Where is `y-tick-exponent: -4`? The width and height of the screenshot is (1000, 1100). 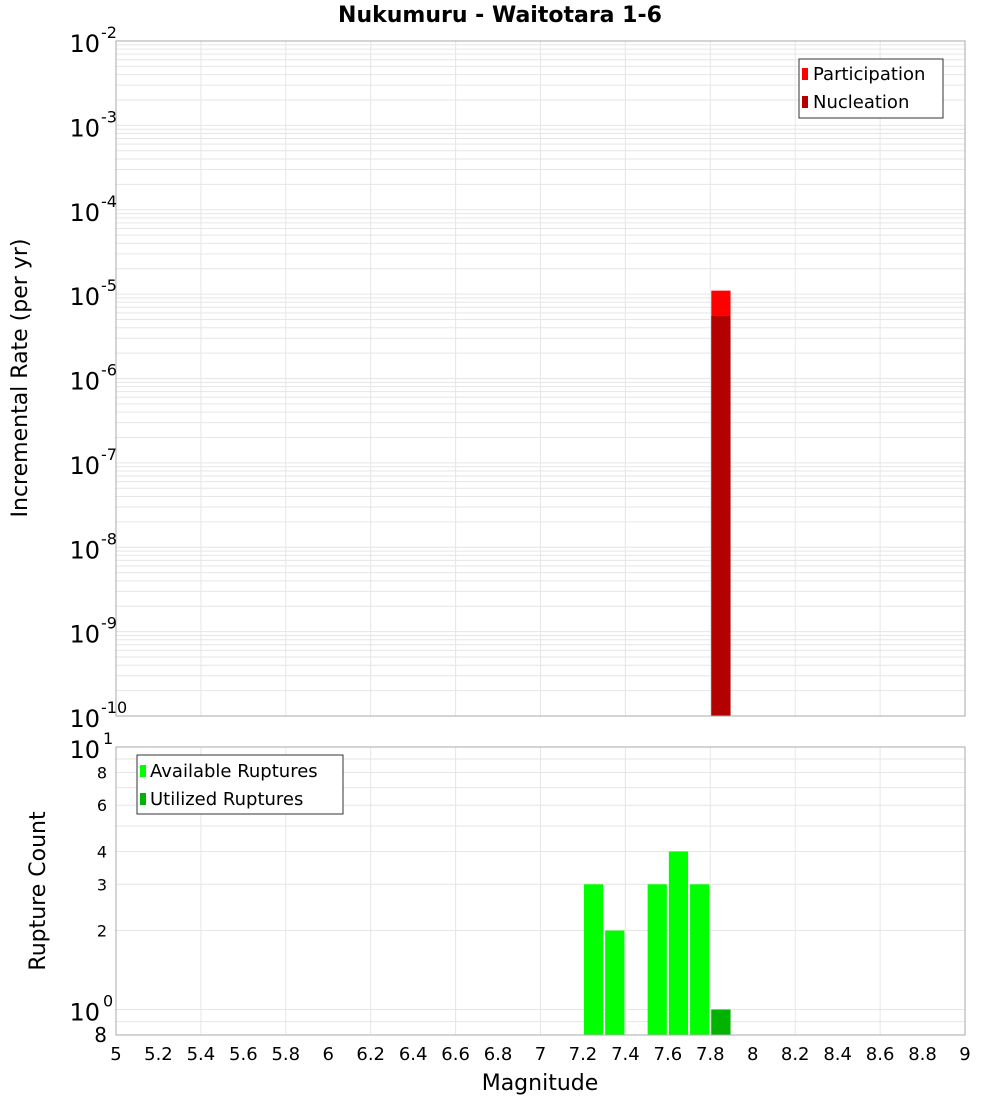
y-tick-exponent: -4 is located at coordinates (109, 201).